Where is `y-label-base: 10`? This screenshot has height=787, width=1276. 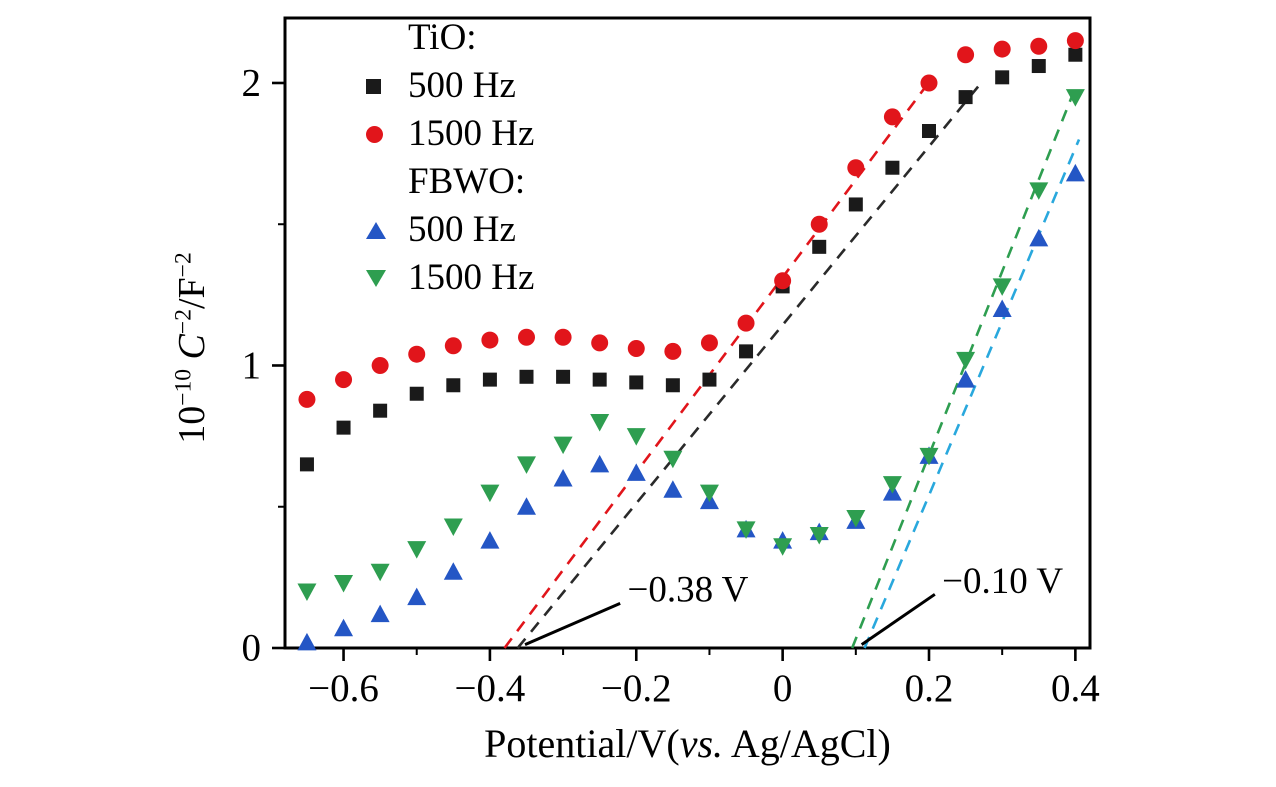 y-label-base: 10 is located at coordinates (192, 424).